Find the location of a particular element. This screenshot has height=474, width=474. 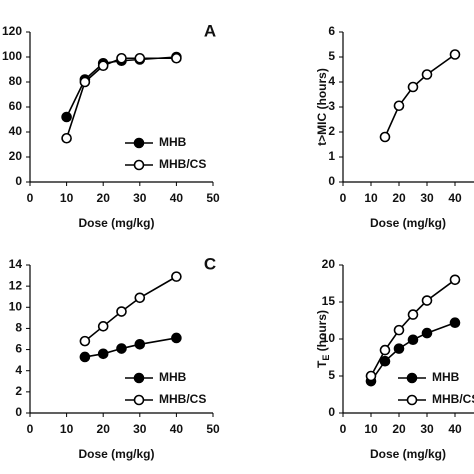

y-tick-label: 3 is located at coordinates (331, 106).